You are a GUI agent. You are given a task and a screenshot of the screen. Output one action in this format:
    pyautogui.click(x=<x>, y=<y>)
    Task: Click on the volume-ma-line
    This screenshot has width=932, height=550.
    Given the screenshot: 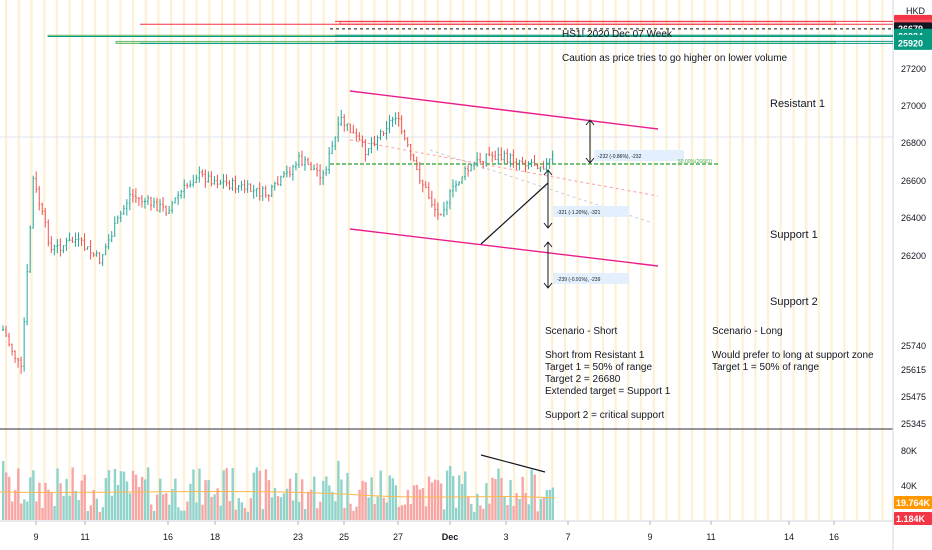 What is the action you would take?
    pyautogui.click(x=278, y=495)
    